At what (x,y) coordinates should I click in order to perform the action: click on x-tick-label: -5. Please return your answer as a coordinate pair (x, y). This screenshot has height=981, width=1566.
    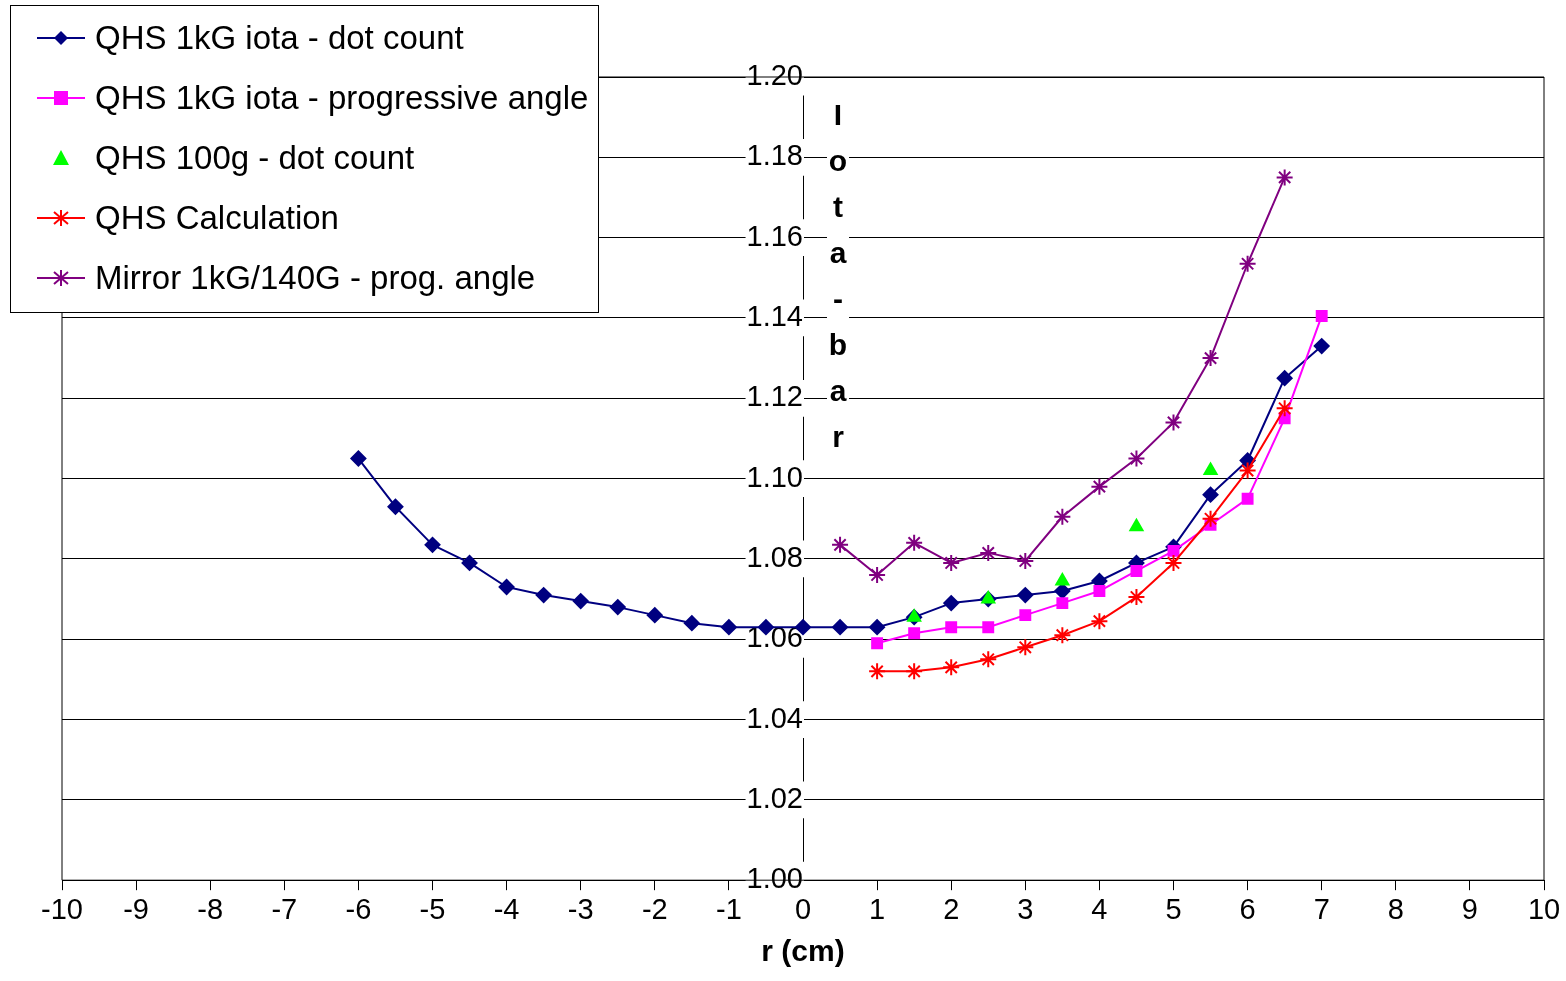
    Looking at the image, I should click on (432, 908).